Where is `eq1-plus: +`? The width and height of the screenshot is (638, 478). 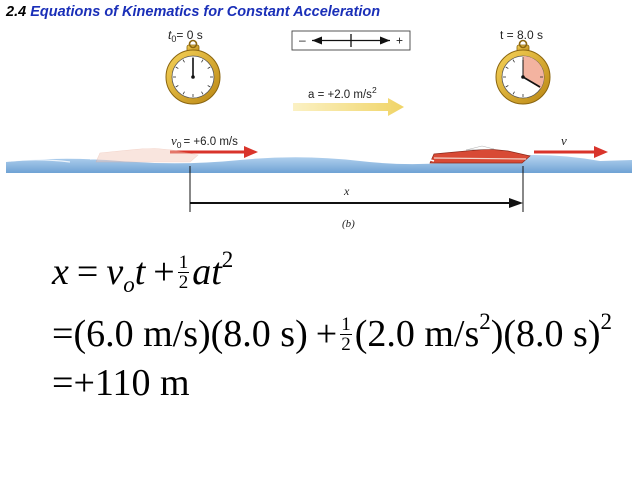 eq1-plus: + is located at coordinates (164, 272).